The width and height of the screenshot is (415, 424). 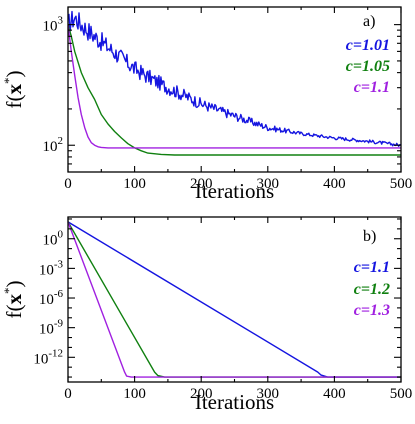 I want to click on y-tick-label: 10⁻⁶, so click(x=51, y=298).